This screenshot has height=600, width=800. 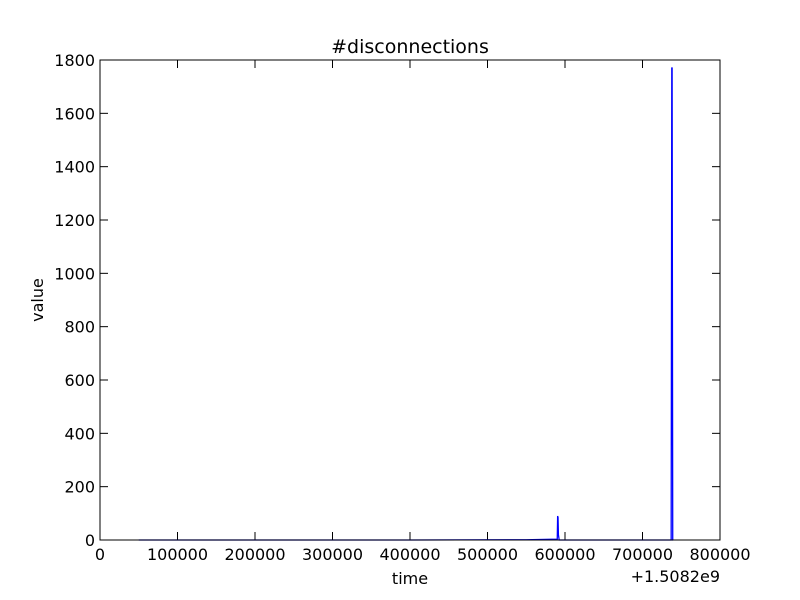 I want to click on x-tick-label: 700000, so click(x=642, y=554).